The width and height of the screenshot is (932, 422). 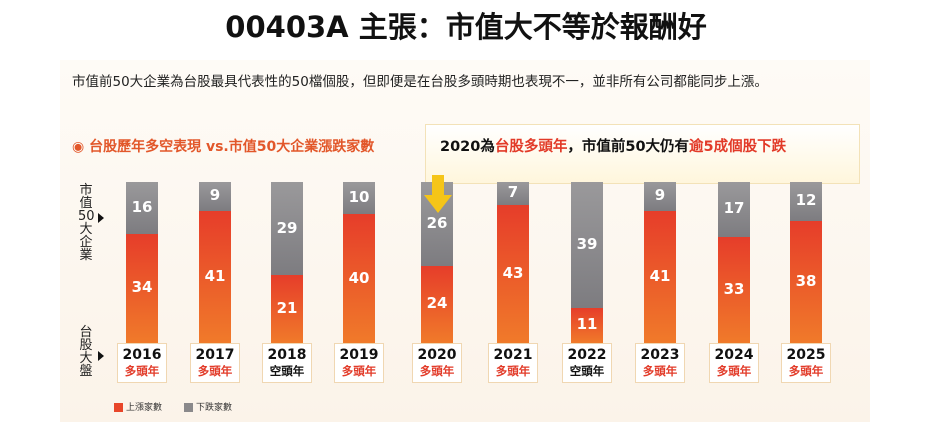 I want to click on label-down: 17, so click(x=734, y=208).